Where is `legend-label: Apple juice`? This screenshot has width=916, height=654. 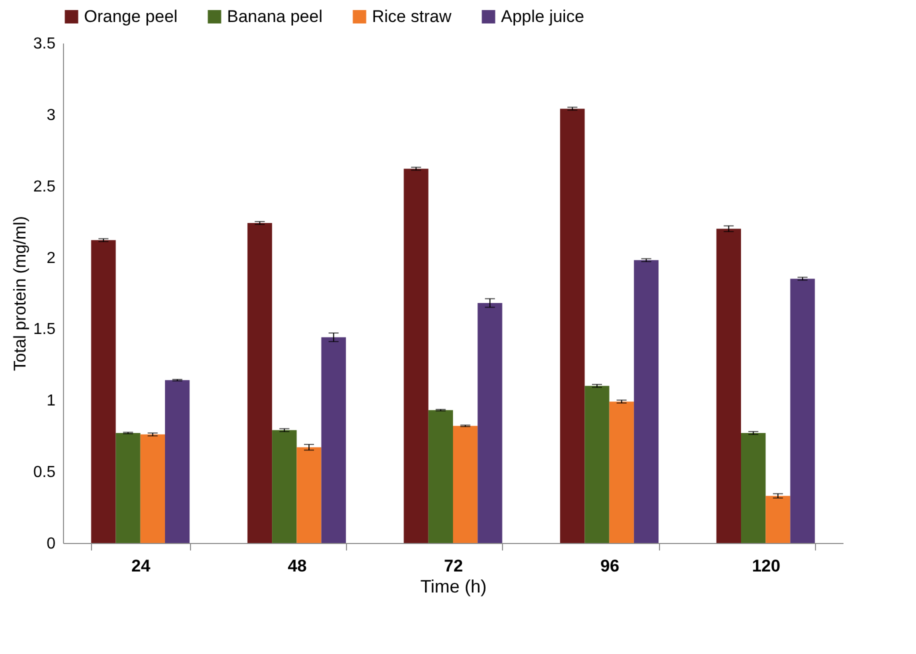 legend-label: Apple juice is located at coordinates (542, 16).